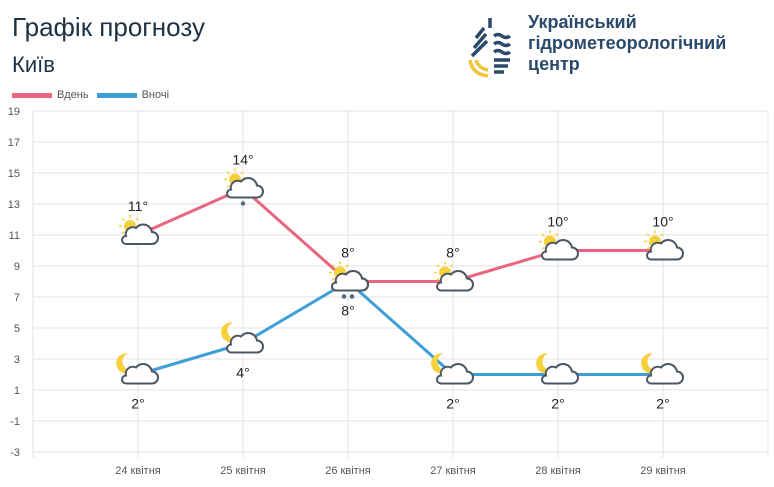 The width and height of the screenshot is (774, 487). Describe the element at coordinates (243, 471) in the screenshot. I see `x-tick-label: 25 квітня` at that location.